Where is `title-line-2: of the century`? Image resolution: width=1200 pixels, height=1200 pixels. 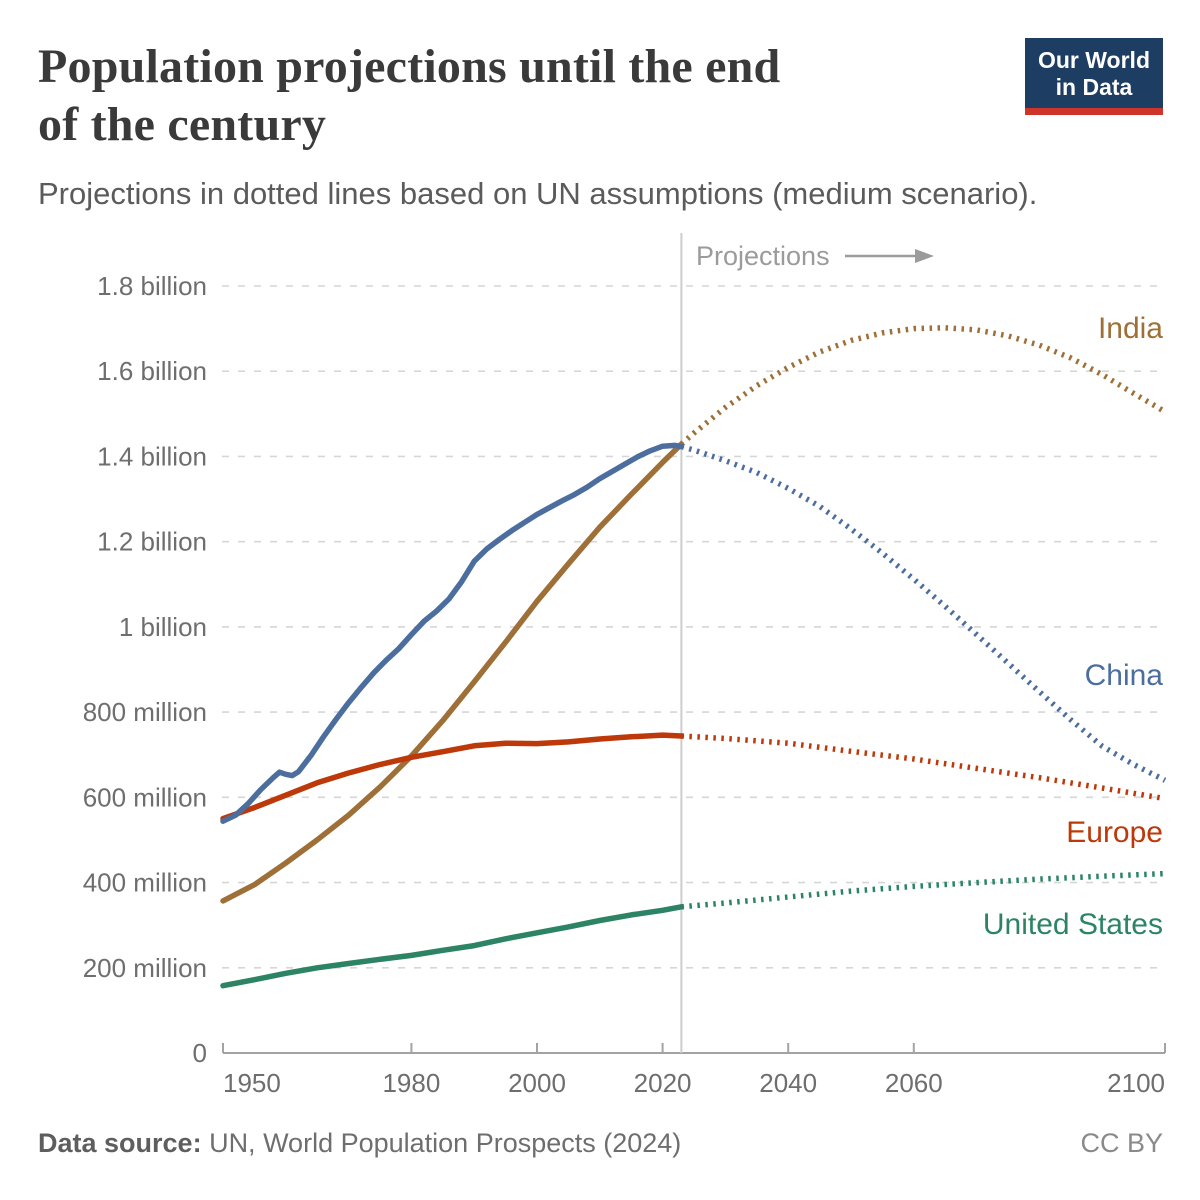
title-line-2: of the century is located at coordinates (182, 124).